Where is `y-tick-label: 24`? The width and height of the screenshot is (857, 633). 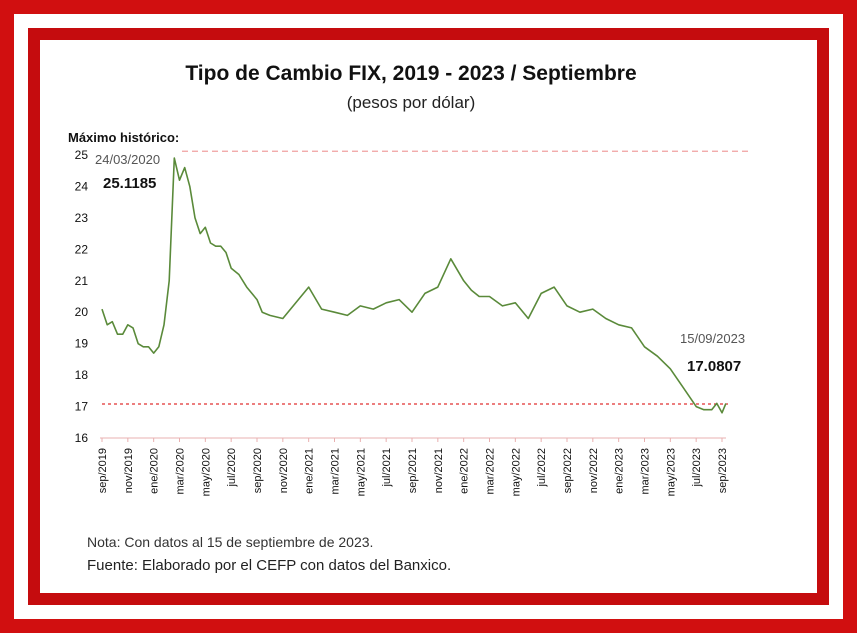 y-tick-label: 24 is located at coordinates (82, 186).